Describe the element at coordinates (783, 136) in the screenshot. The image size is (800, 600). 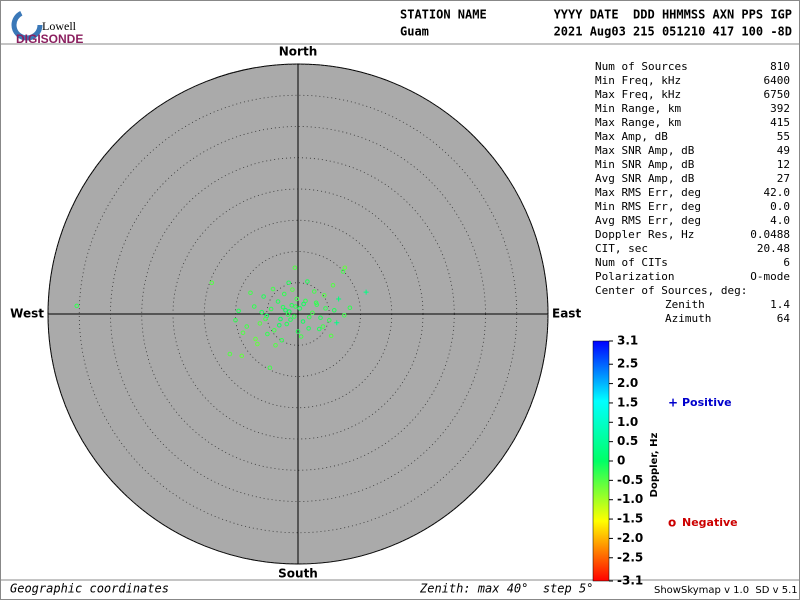
I see `stat-value: 55` at that location.